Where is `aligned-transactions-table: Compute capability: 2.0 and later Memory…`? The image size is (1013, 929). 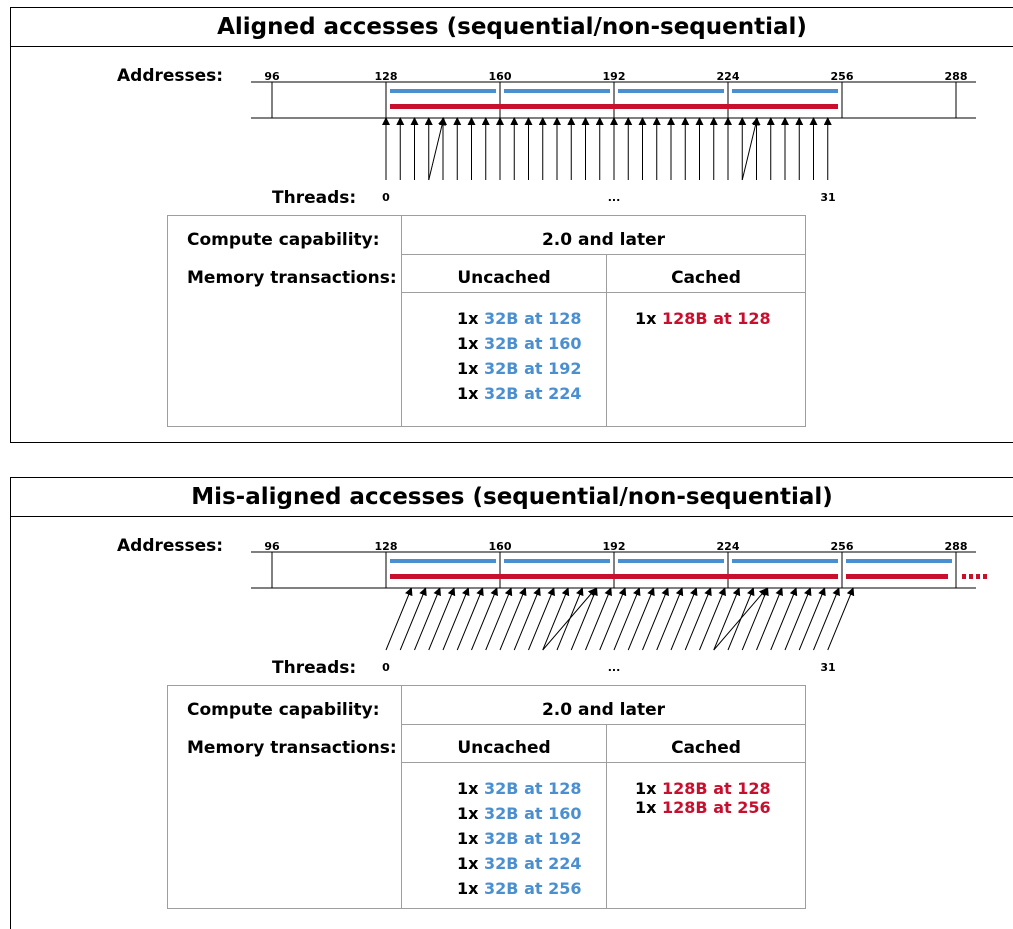
aligned-transactions-table: Compute capability: 2.0 and later Memory… is located at coordinates (486, 321).